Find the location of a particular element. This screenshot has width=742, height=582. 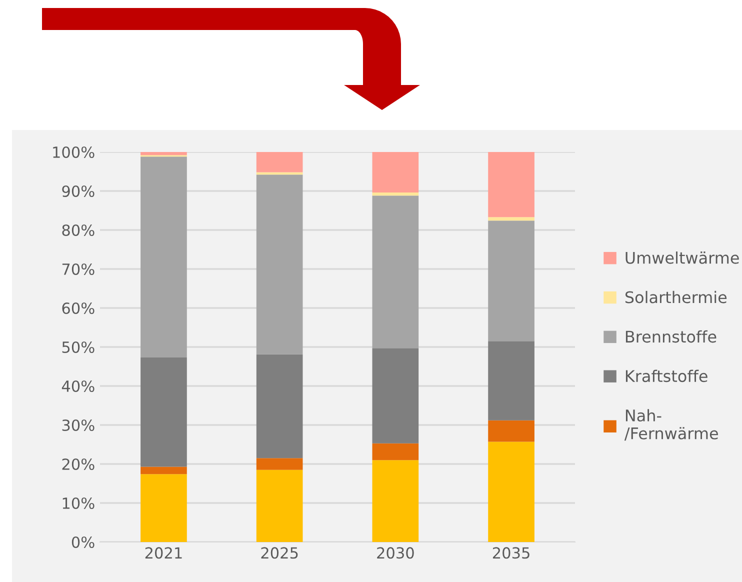

y-tick-label: 50% is located at coordinates (78, 347).